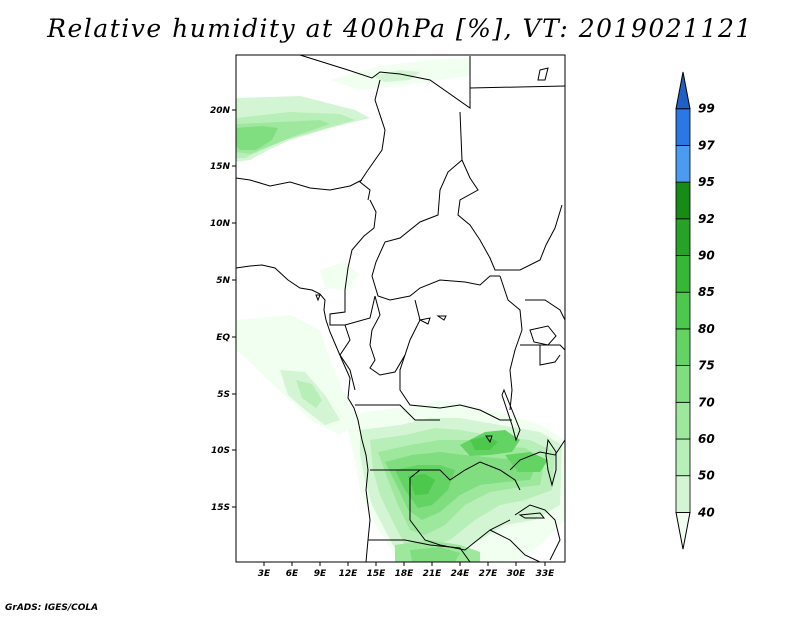  Describe the element at coordinates (706, 512) in the screenshot. I see `colorbar-level-label: 40` at that location.